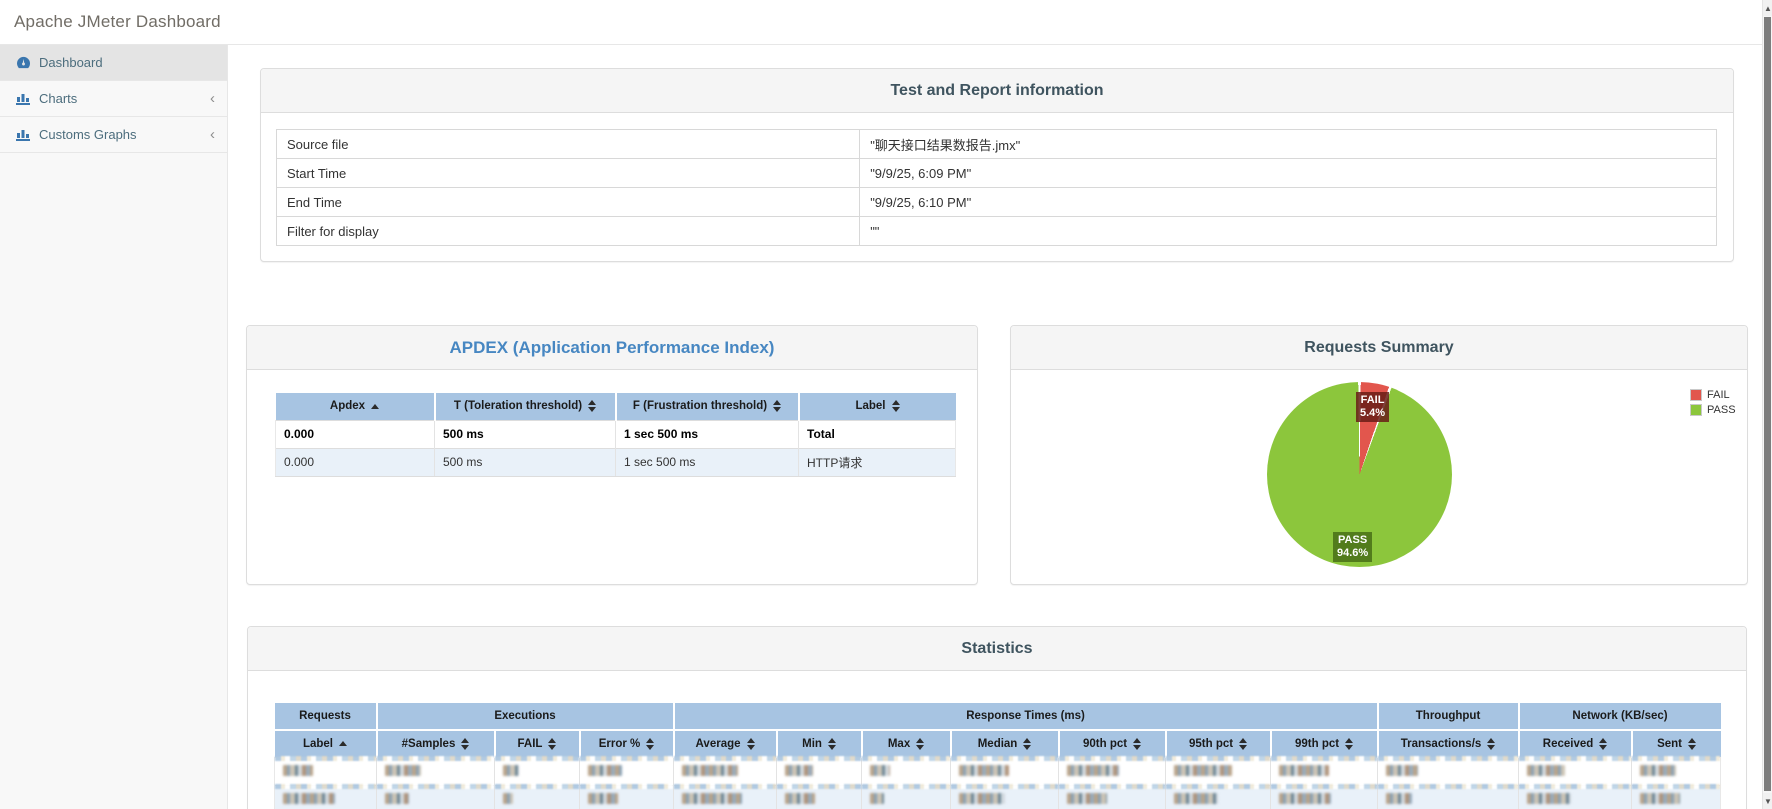 This screenshot has width=1772, height=809. What do you see at coordinates (1447, 743) in the screenshot?
I see `column-header-transactions: Transactions/s` at bounding box center [1447, 743].